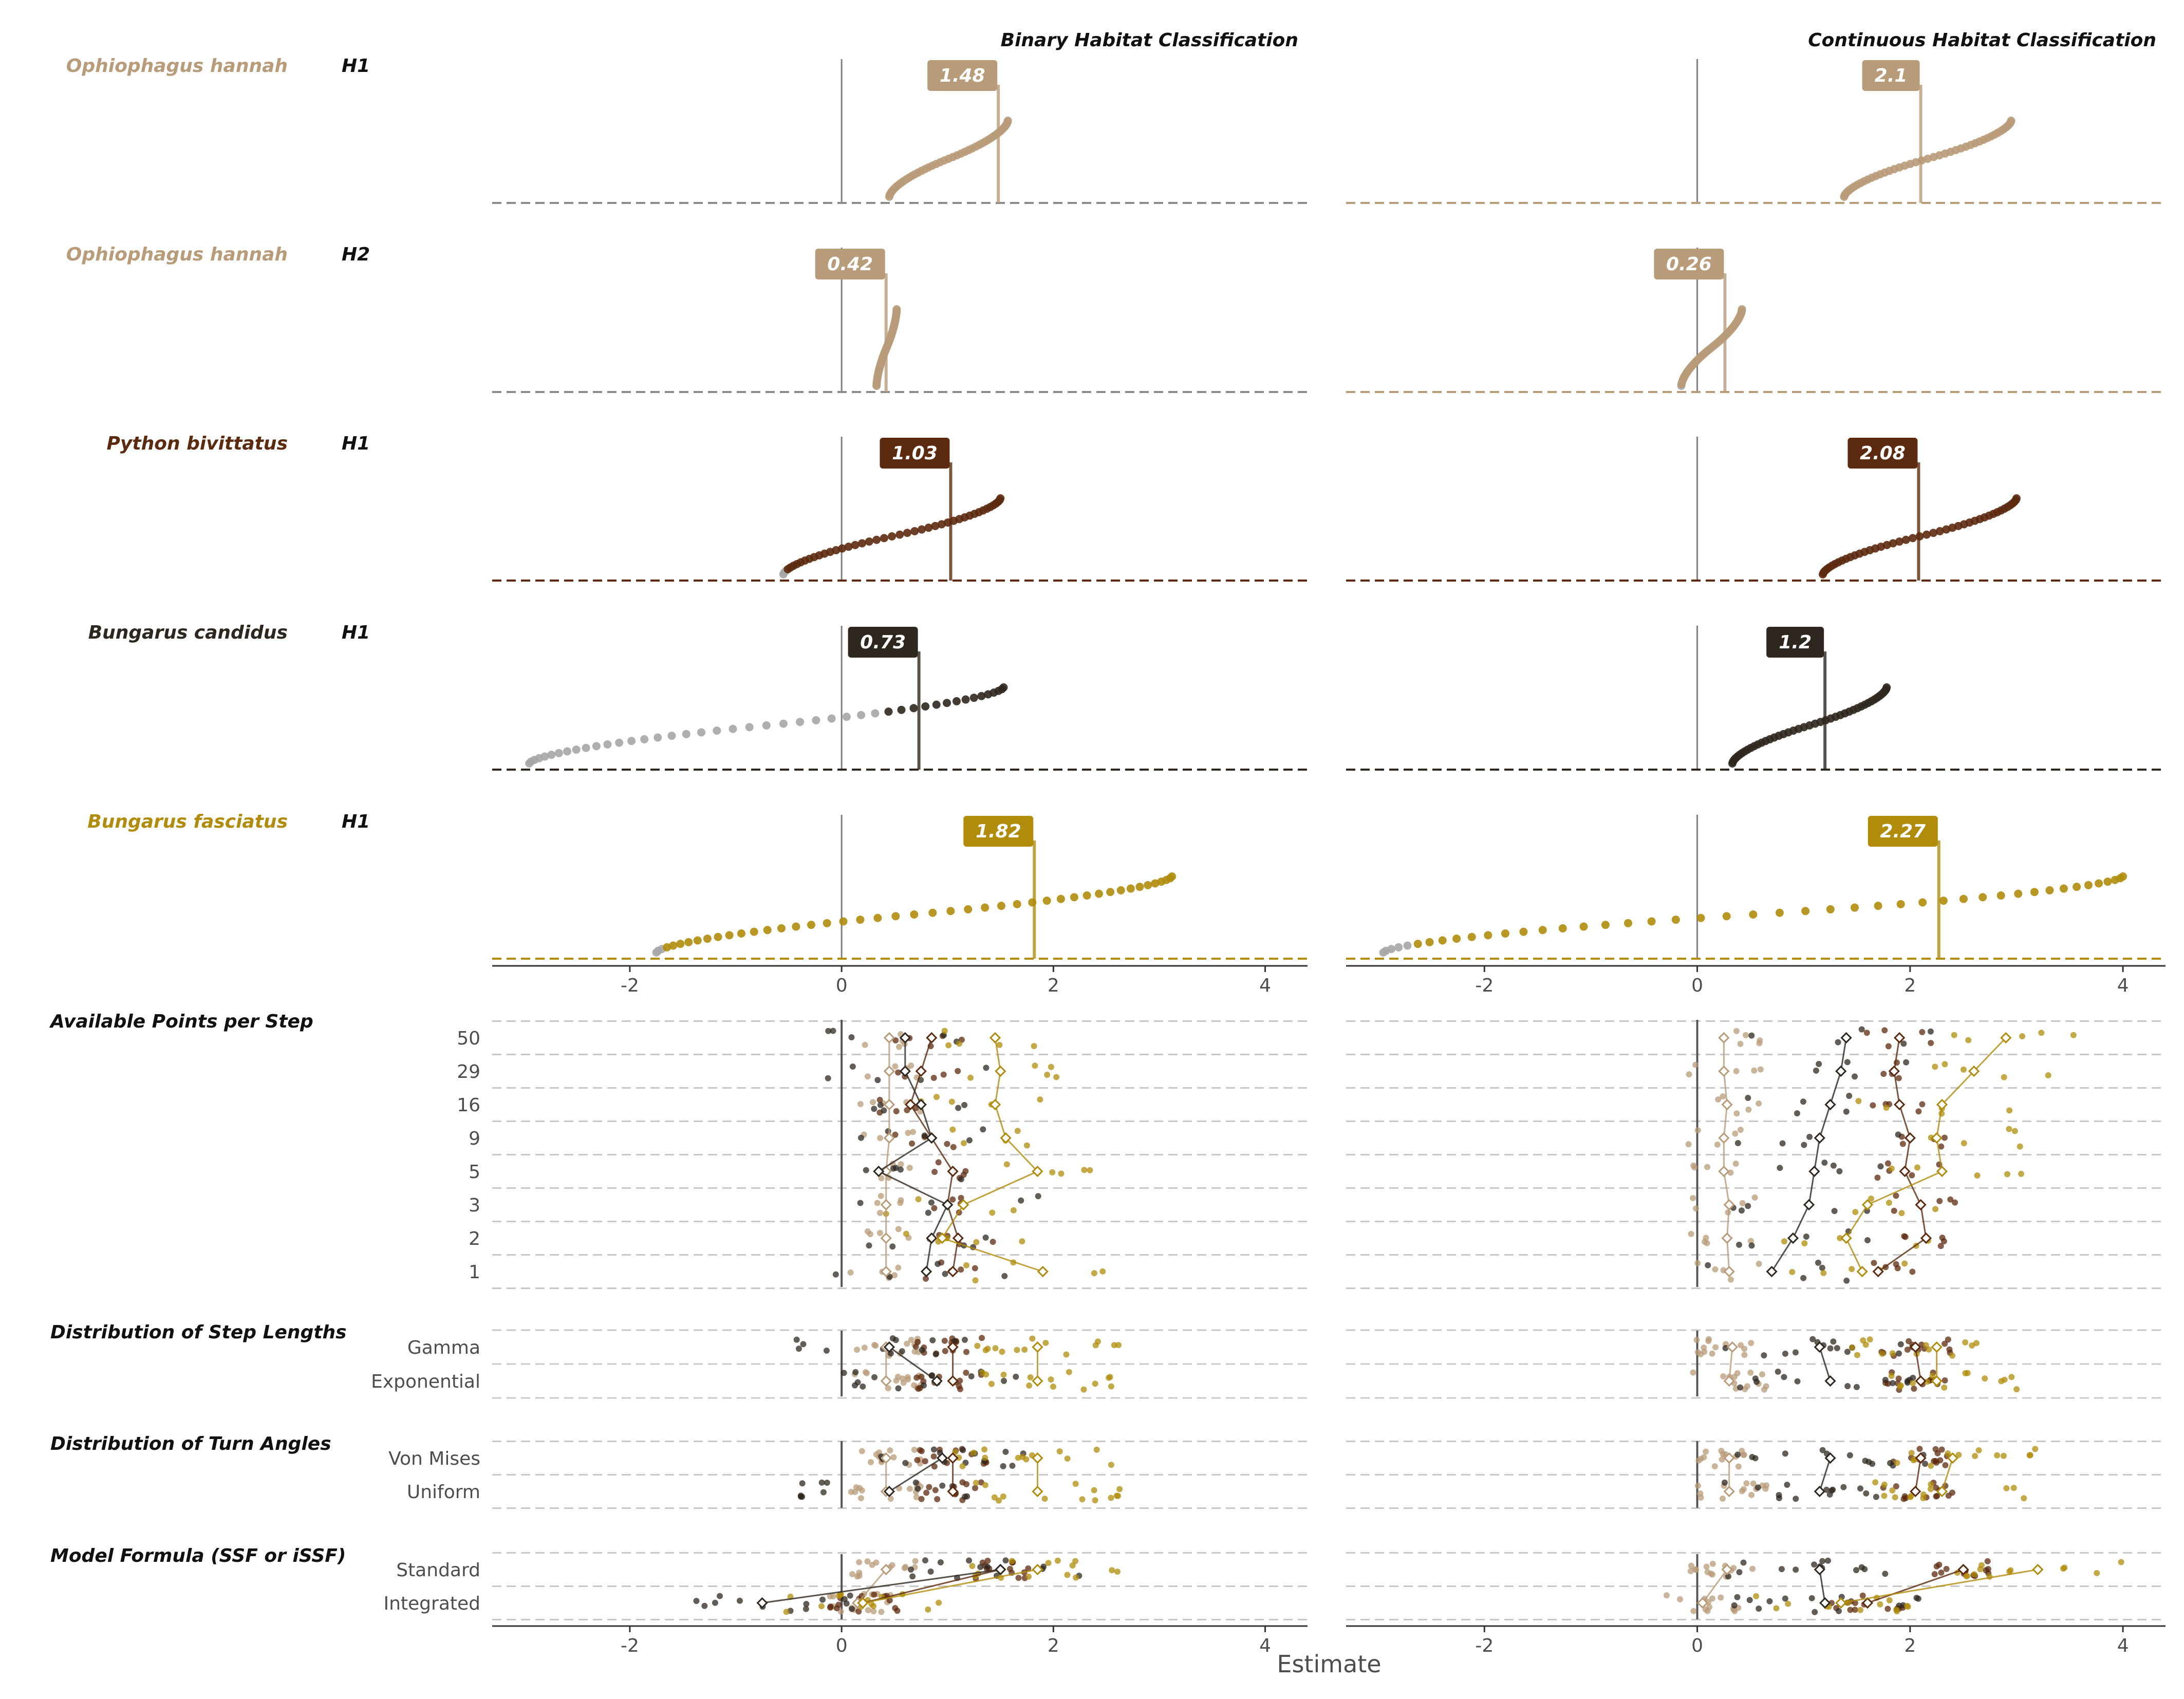  Describe the element at coordinates (2123, 1645) in the screenshot. I see `tick-label: 4` at that location.